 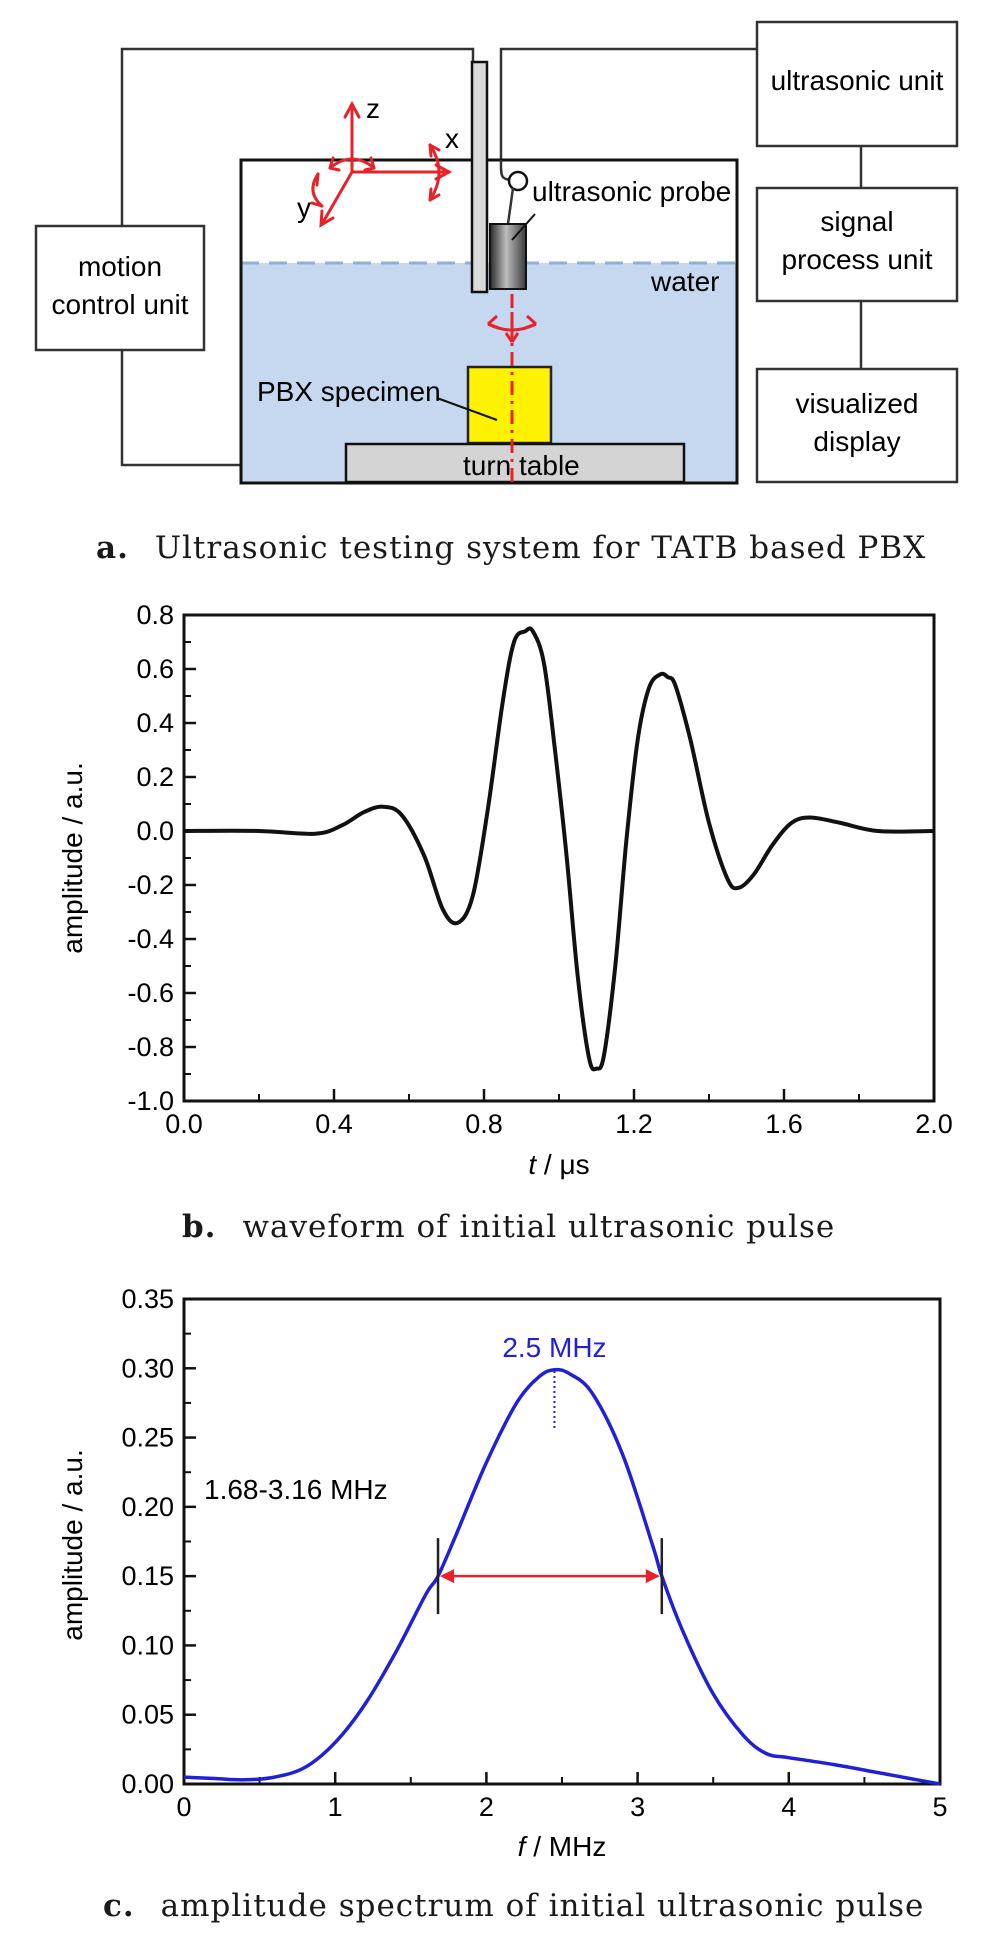 What do you see at coordinates (304, 207) in the screenshot?
I see `axis-y-label: y` at bounding box center [304, 207].